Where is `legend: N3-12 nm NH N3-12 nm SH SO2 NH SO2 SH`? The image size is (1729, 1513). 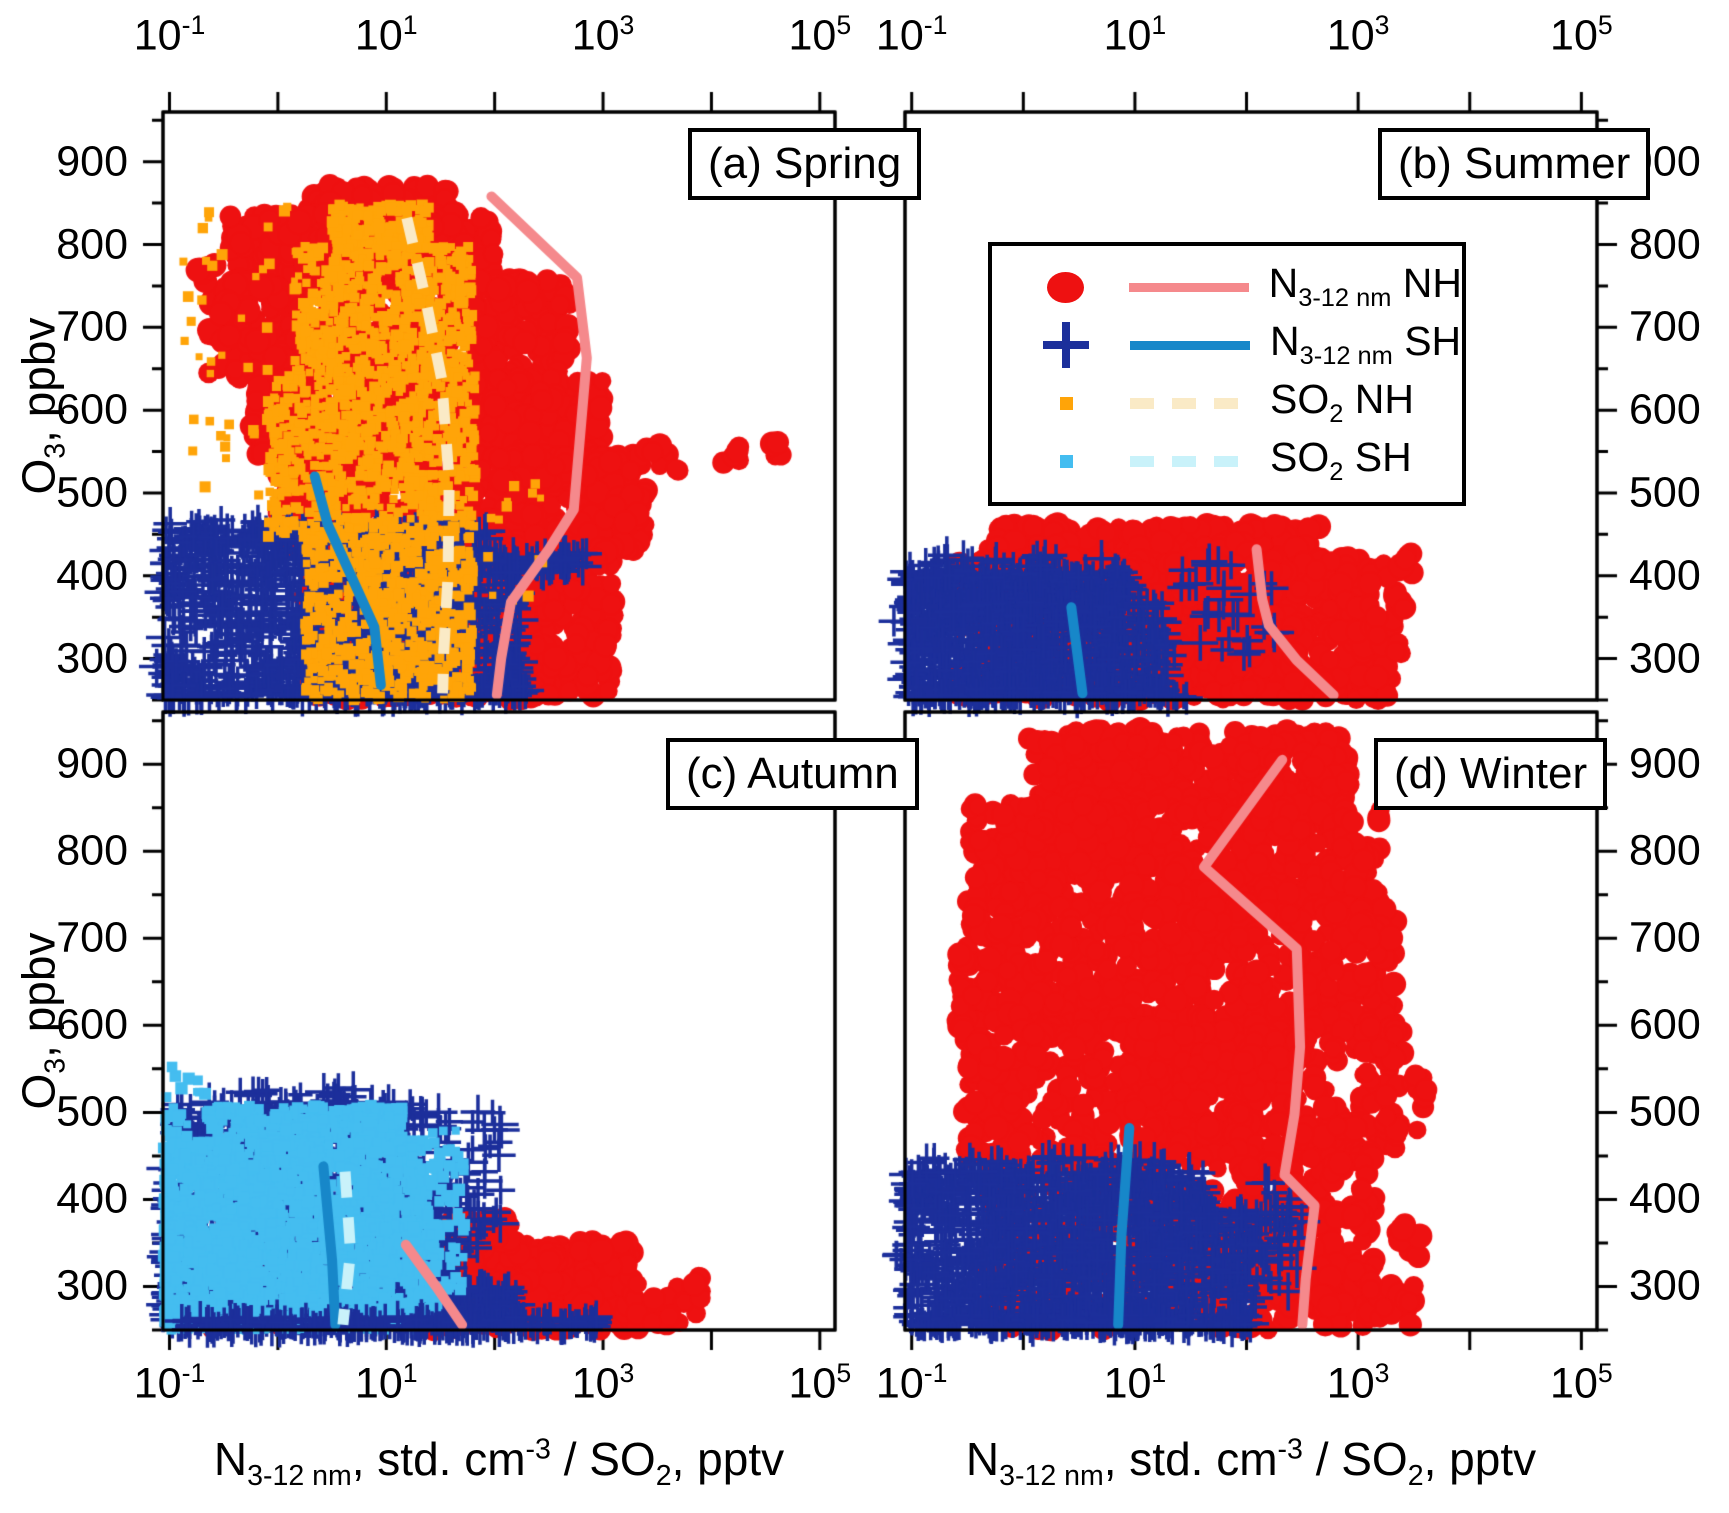 legend: N3-12 nm NH N3-12 nm SH SO2 NH SO2 SH is located at coordinates (1227, 374).